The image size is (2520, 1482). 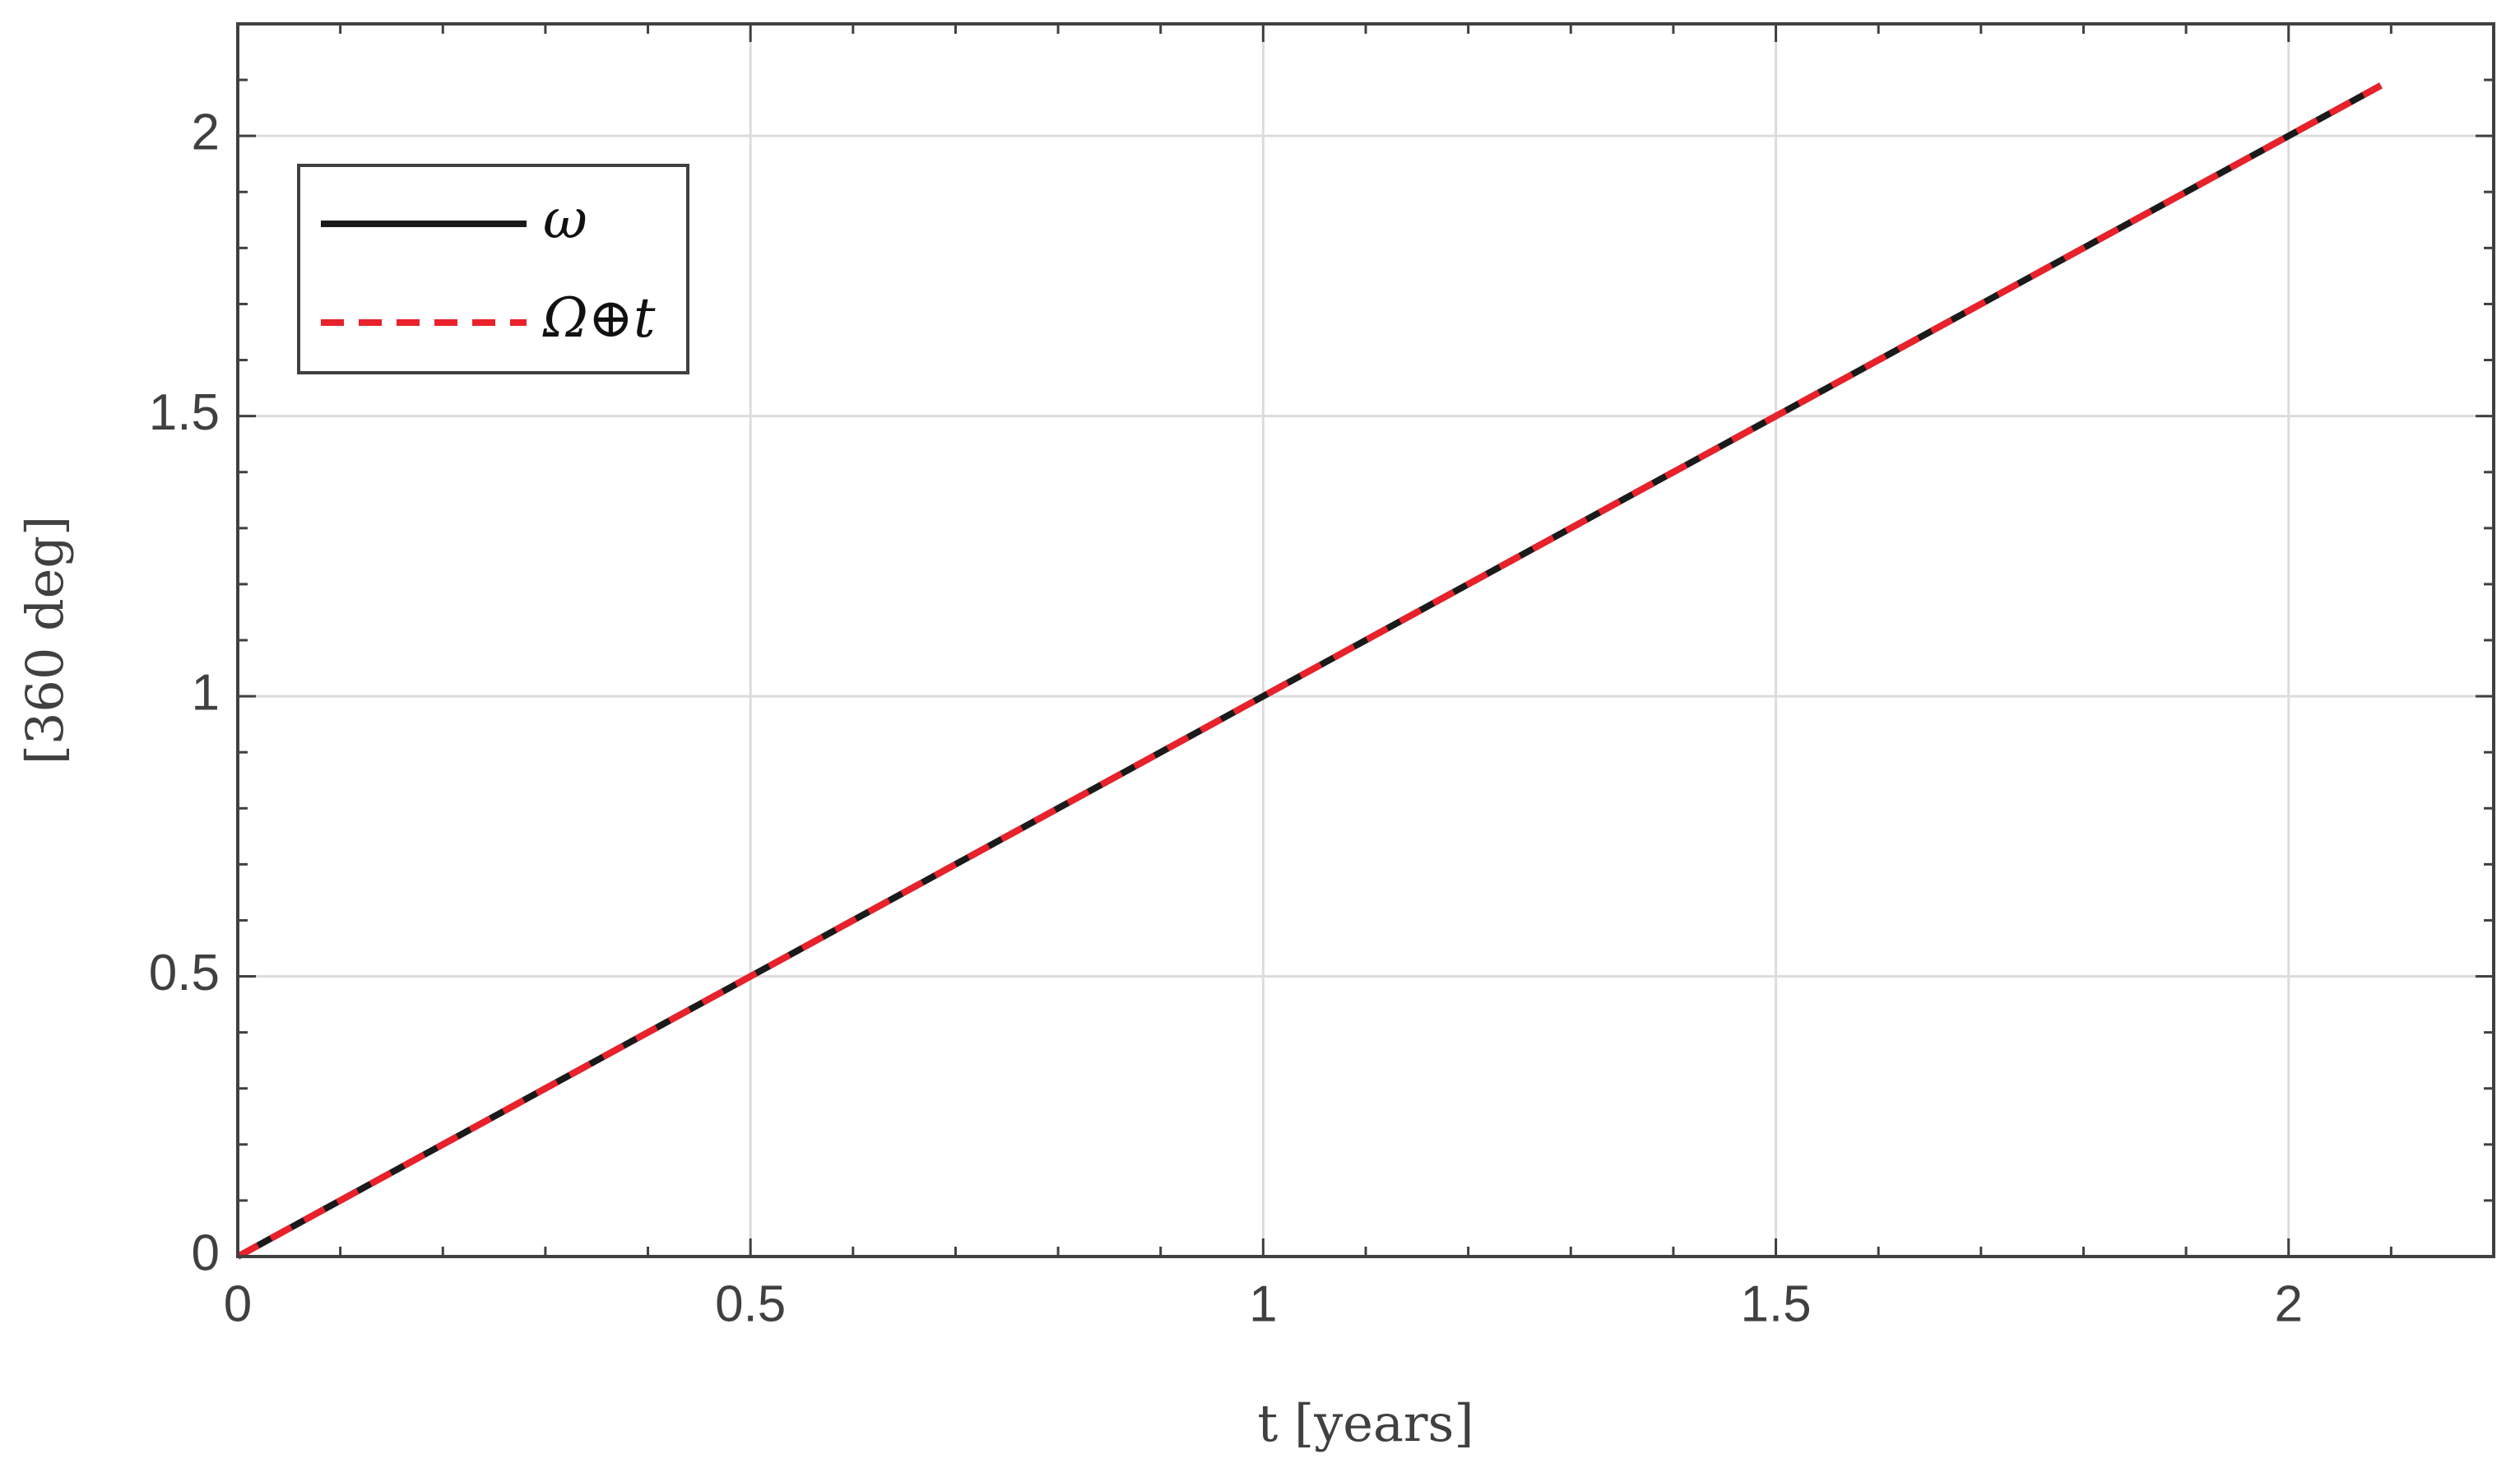 What do you see at coordinates (206, 693) in the screenshot?
I see `y-tick-label: 1` at bounding box center [206, 693].